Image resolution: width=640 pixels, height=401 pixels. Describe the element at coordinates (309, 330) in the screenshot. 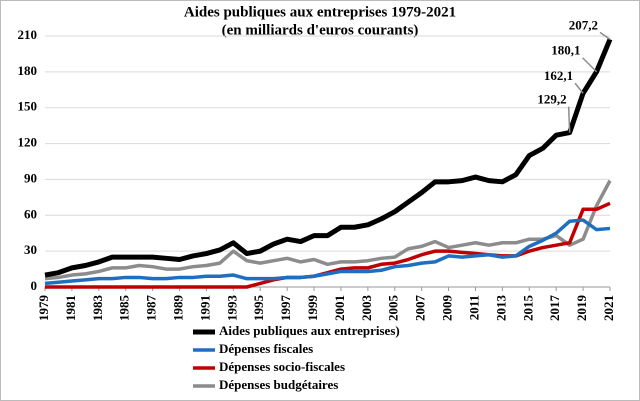

I see `legend-label: Aides publiques aux entreprises)` at that location.